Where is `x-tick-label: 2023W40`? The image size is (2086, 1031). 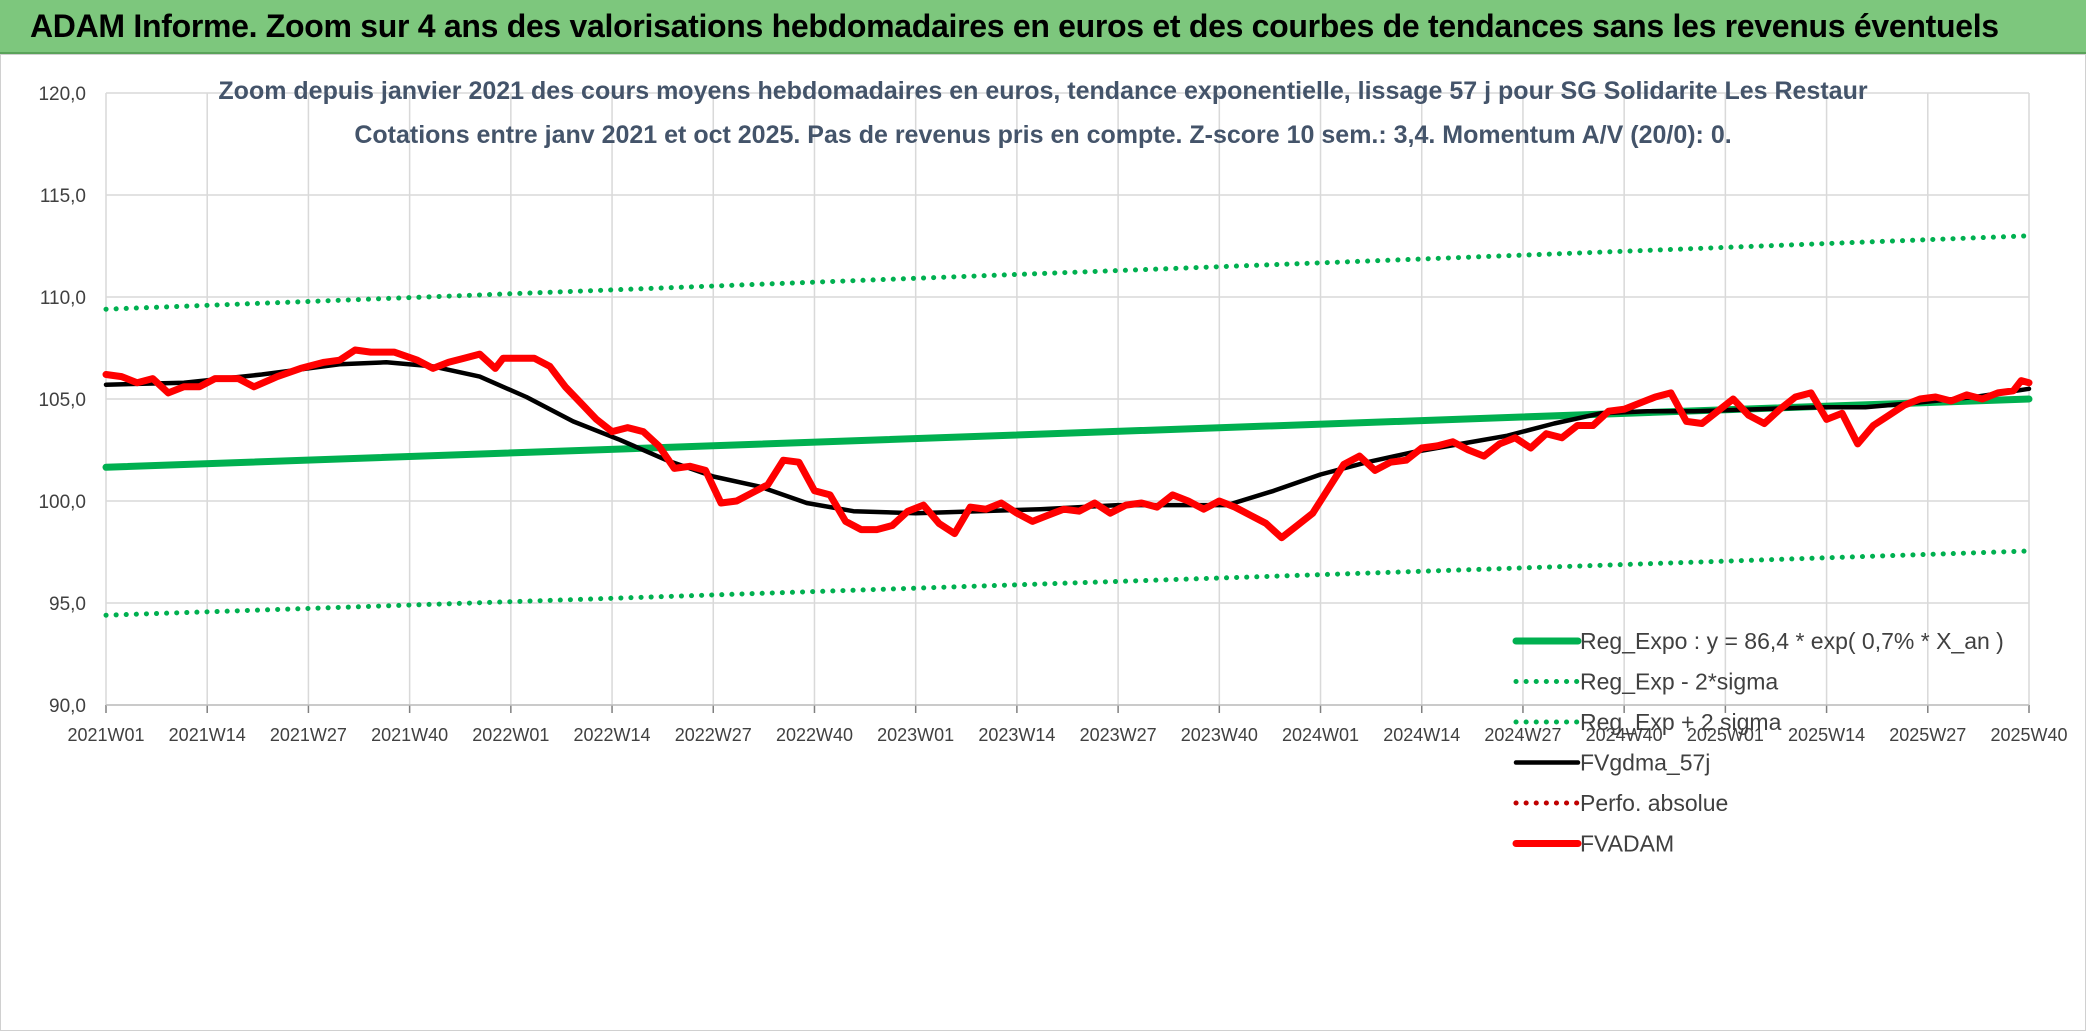 x-tick-label: 2023W40 is located at coordinates (1219, 735).